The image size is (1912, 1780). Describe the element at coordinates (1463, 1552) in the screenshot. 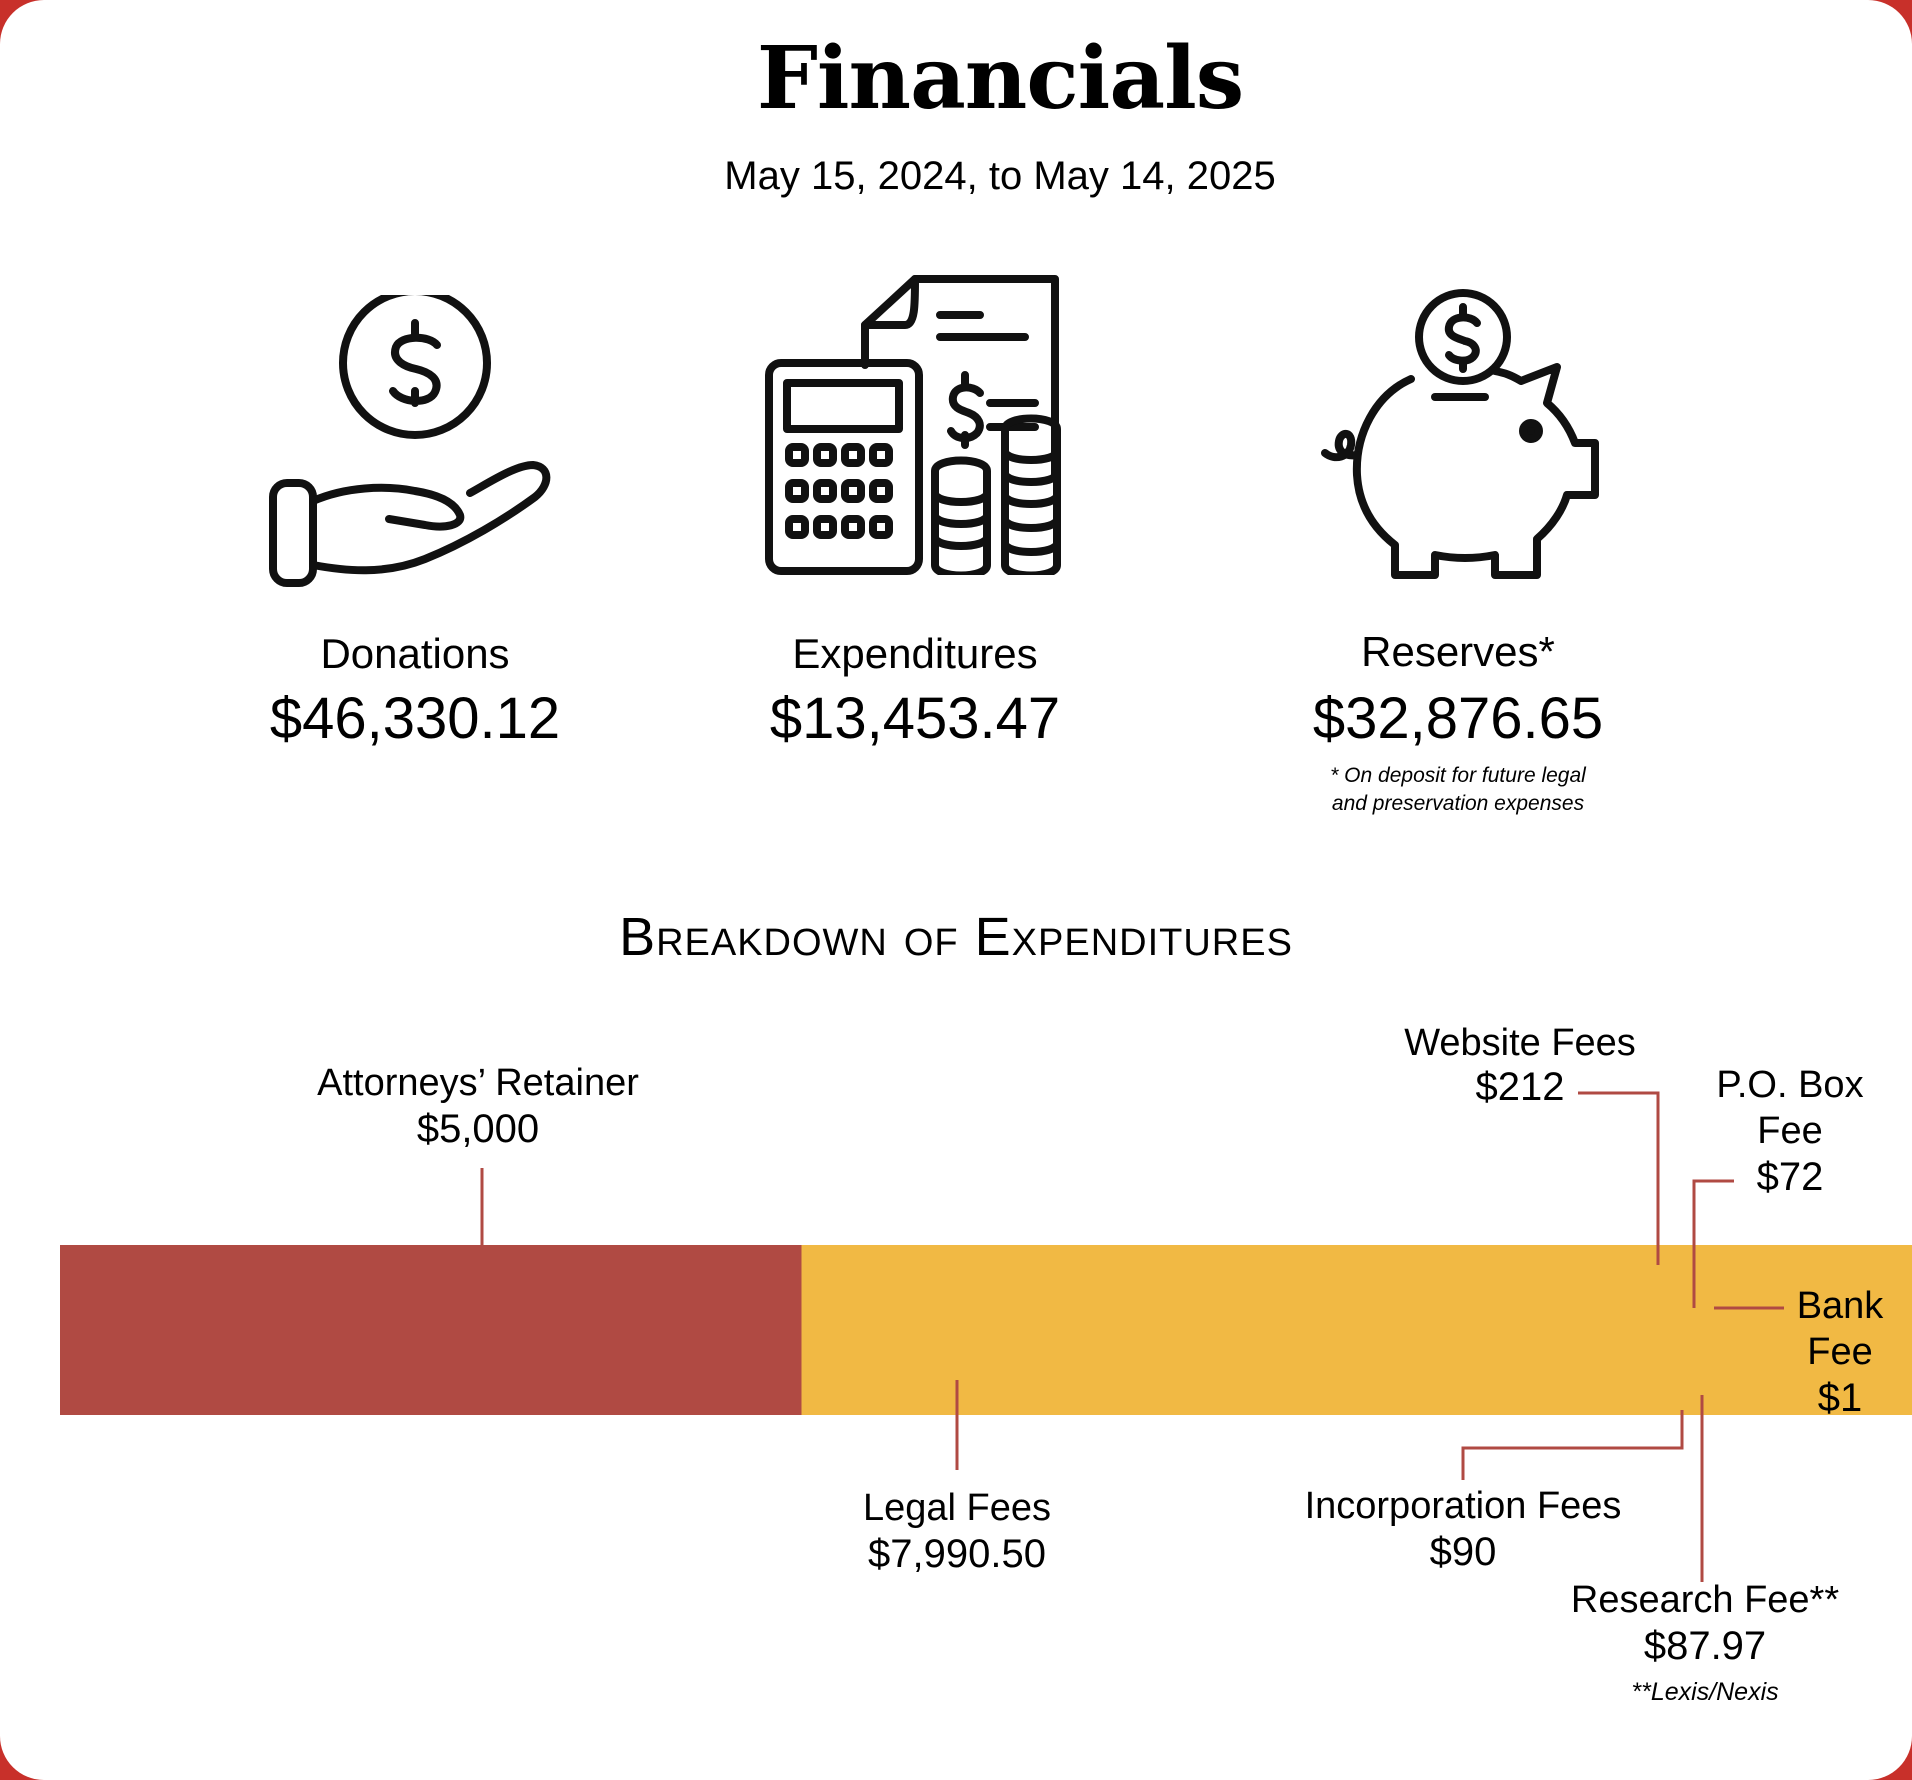

I see `incorporation-fees-value: $90` at that location.